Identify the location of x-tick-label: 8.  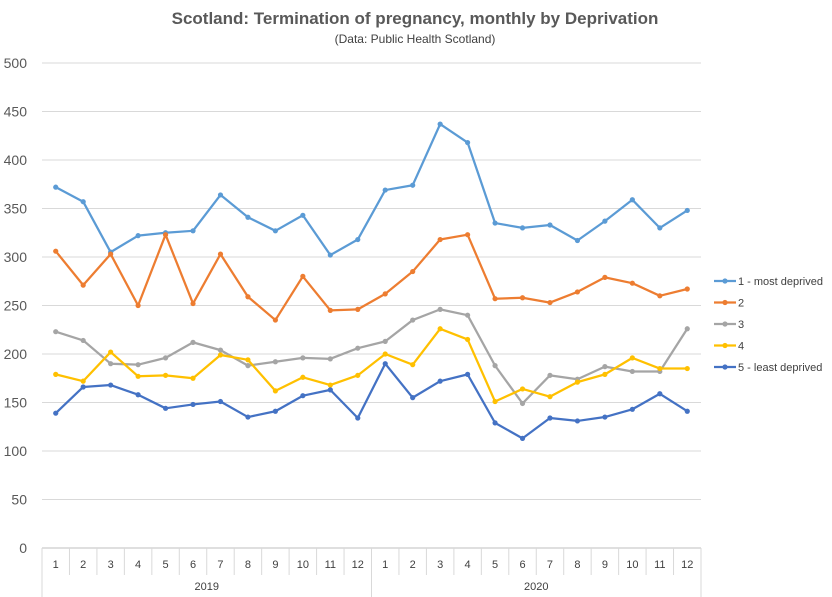
(577, 565).